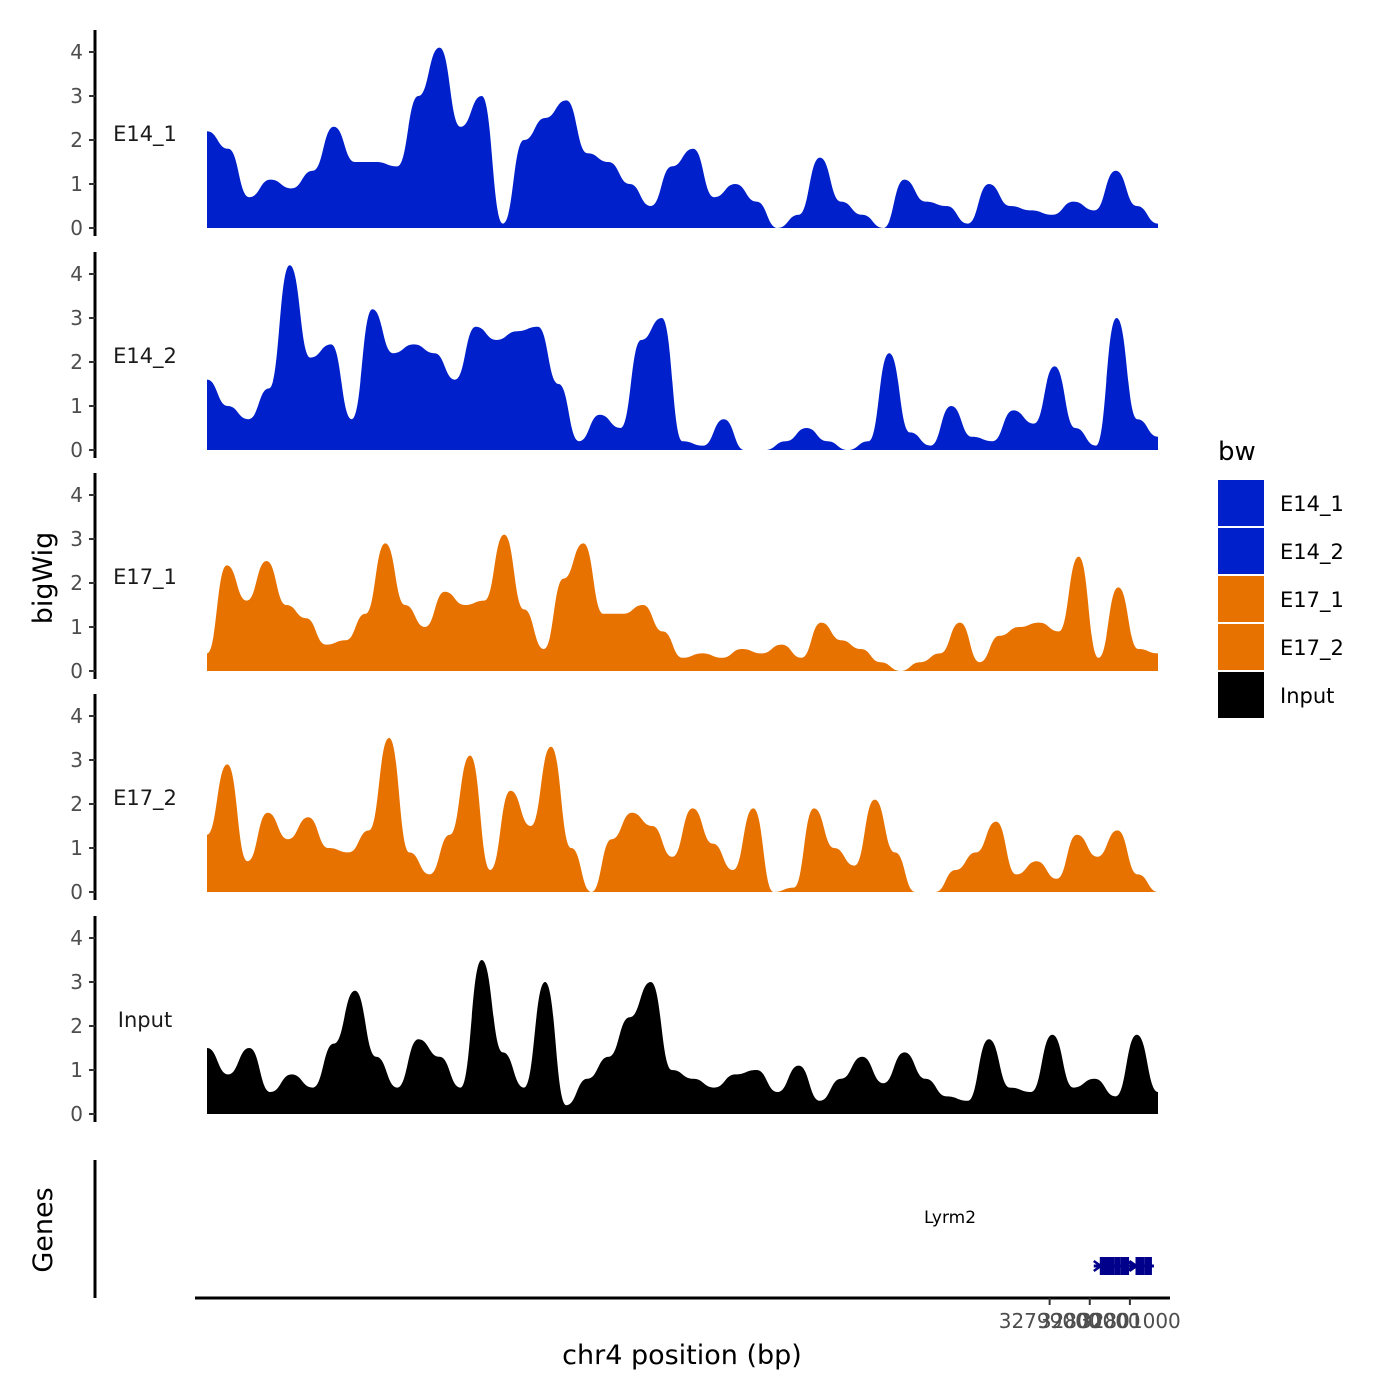  Describe the element at coordinates (682, 1037) in the screenshot. I see `signal-area-input` at that location.